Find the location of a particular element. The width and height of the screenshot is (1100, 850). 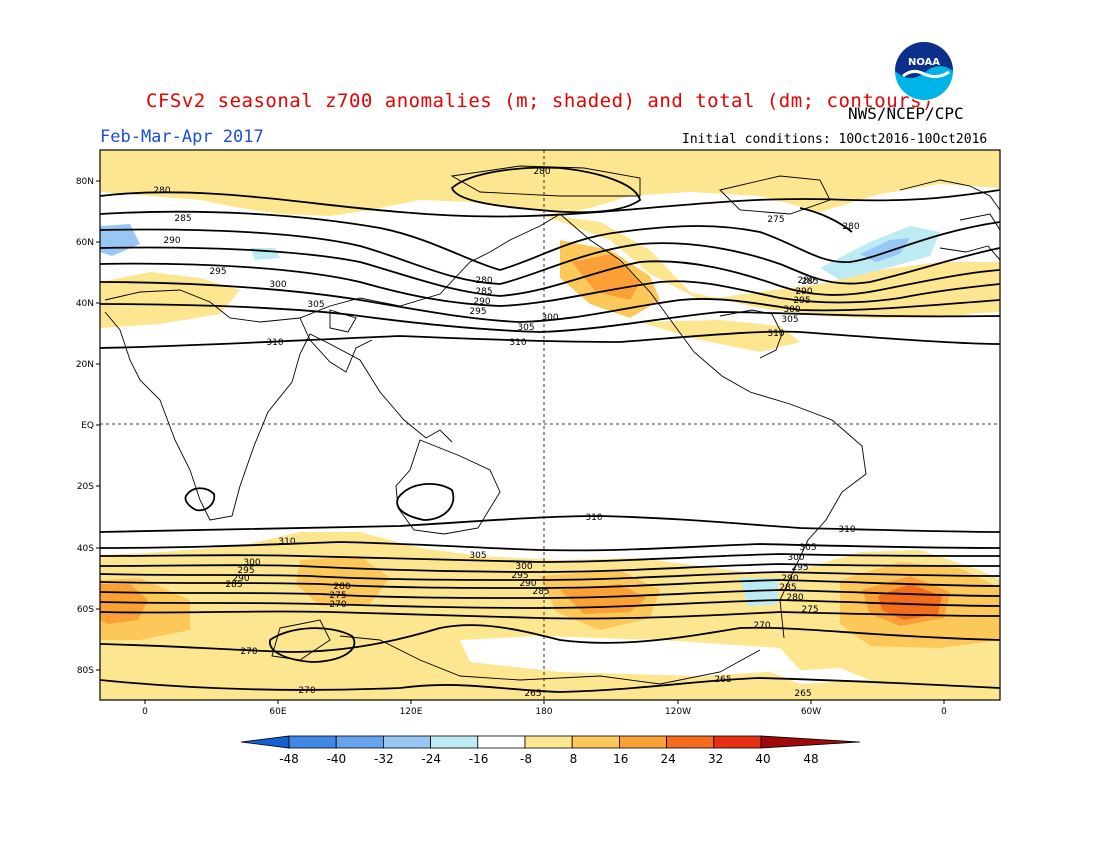

colorbar-tick-label: 40 is located at coordinates (762, 759).